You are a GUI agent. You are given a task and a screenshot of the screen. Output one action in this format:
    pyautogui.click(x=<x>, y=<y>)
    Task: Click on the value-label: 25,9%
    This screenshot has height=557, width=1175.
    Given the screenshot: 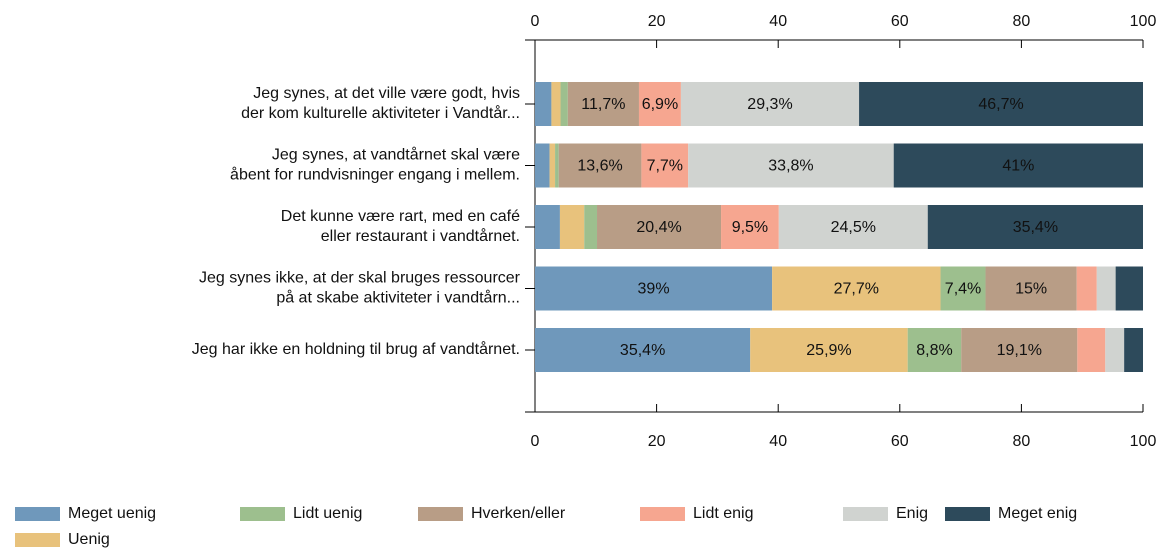 What is the action you would take?
    pyautogui.click(x=828, y=350)
    